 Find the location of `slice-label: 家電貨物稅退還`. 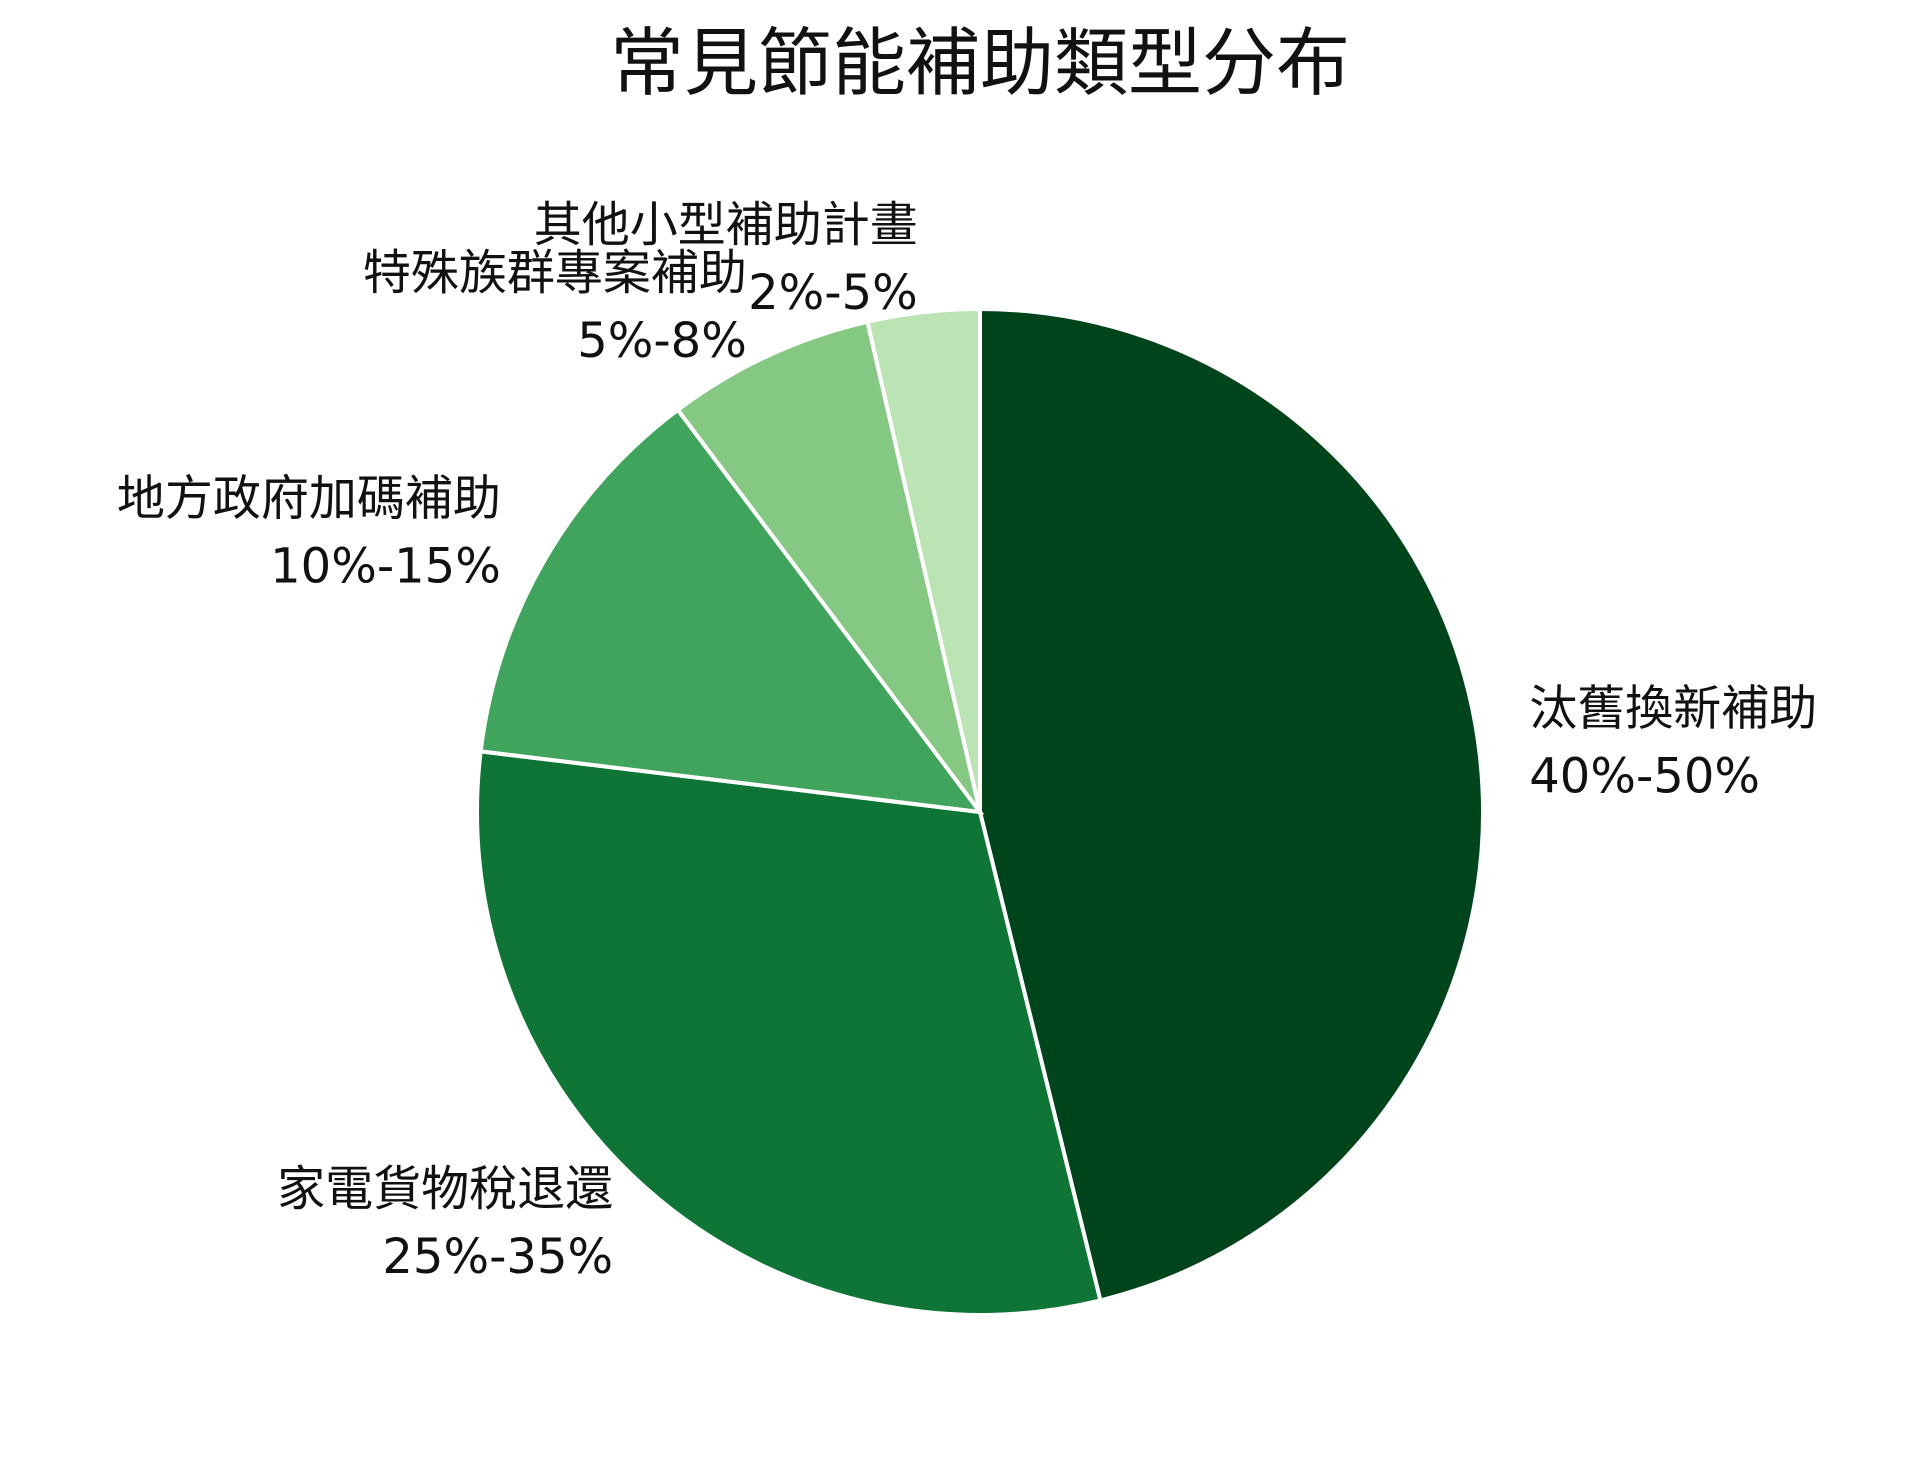

slice-label: 家電貨物稅退還 is located at coordinates (445, 1189).